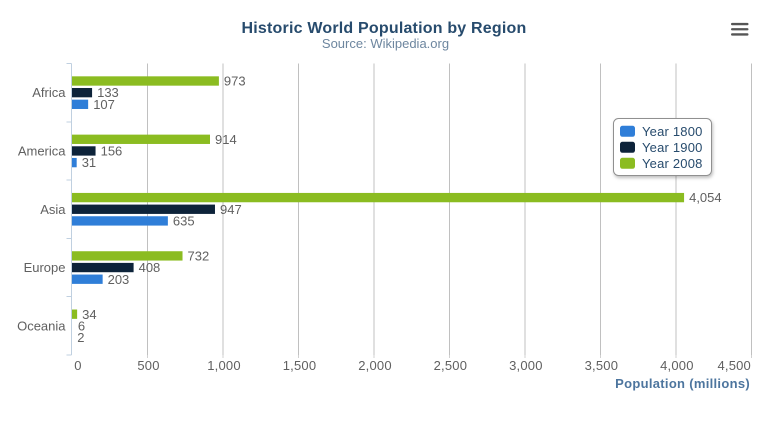 Image resolution: width=769 pixels, height=421 pixels. What do you see at coordinates (77, 365) in the screenshot?
I see `svg-text: 0` at bounding box center [77, 365].